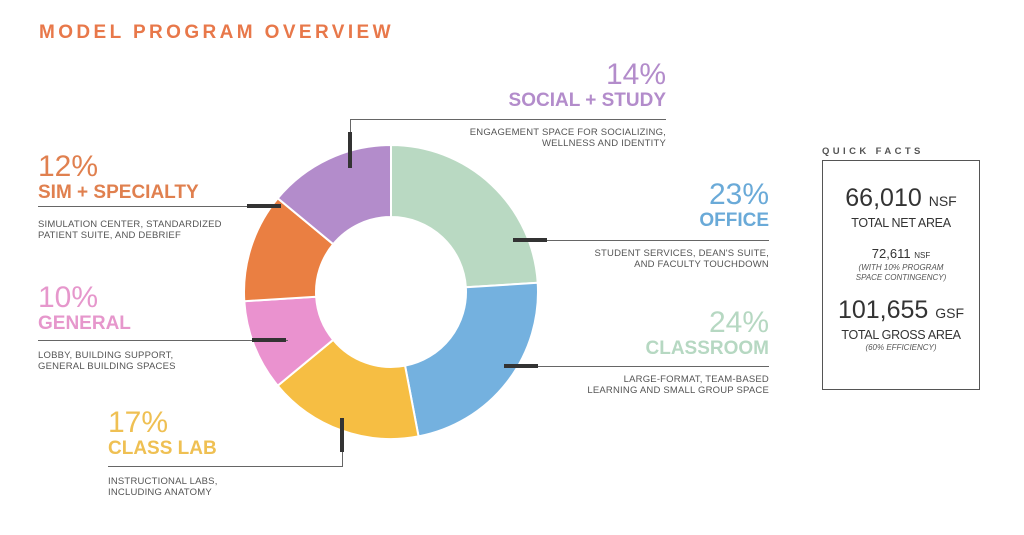 This screenshot has width=1024, height=535. I want to click on gross-area-value: 101,655 GSF, so click(901, 310).